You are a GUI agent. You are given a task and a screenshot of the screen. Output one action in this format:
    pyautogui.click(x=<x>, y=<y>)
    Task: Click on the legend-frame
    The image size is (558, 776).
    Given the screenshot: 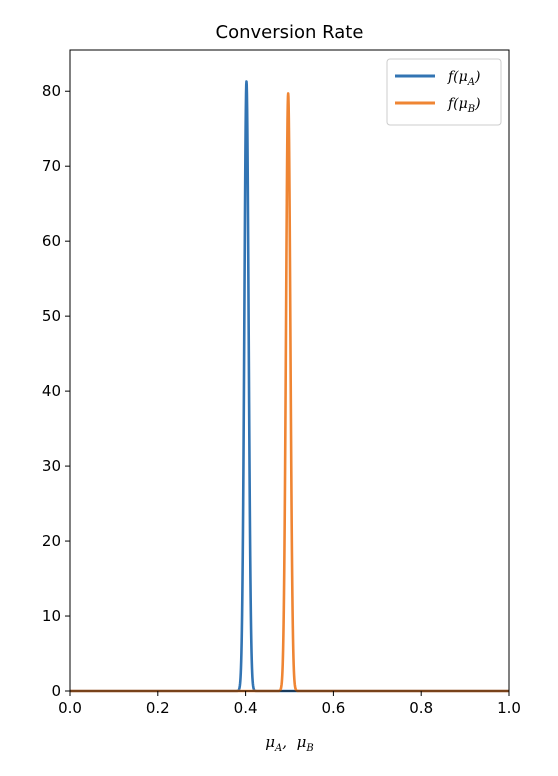 What is the action you would take?
    pyautogui.click(x=444, y=92)
    